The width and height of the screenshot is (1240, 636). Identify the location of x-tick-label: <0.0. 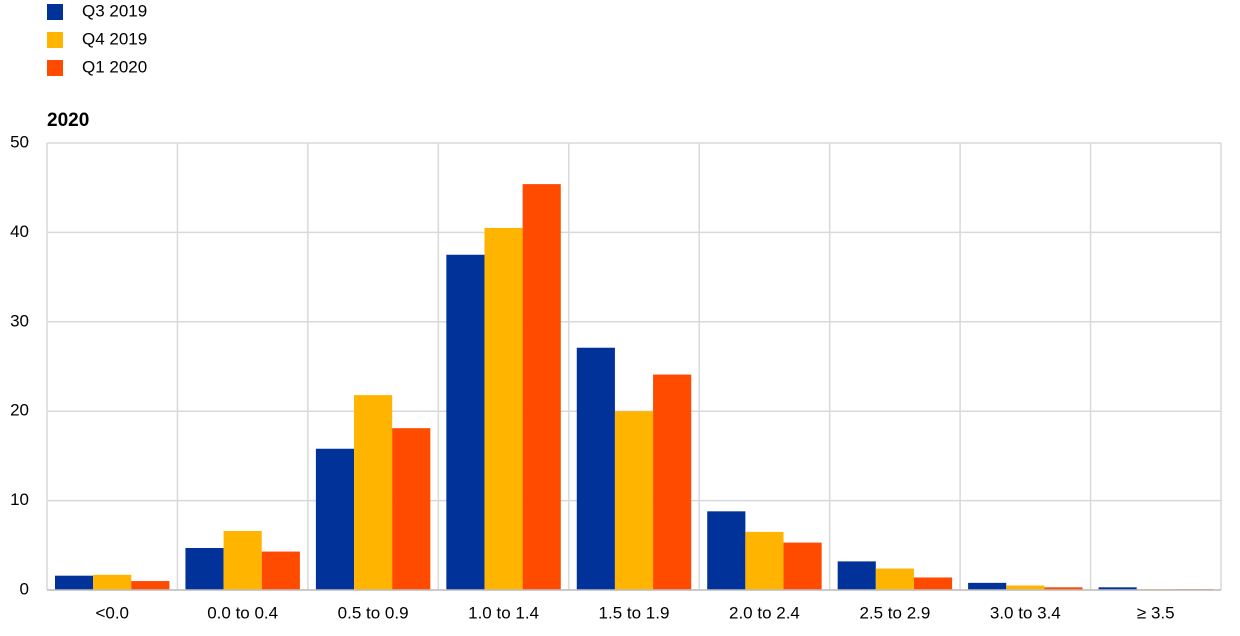
(112, 612).